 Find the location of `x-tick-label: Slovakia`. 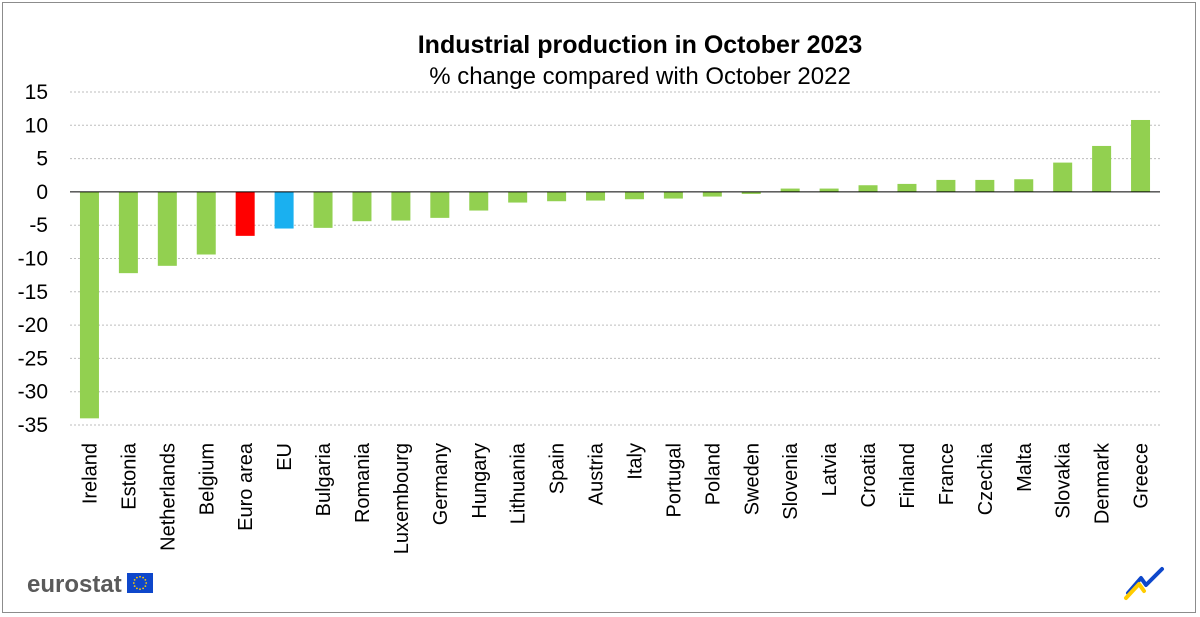

x-tick-label: Slovakia is located at coordinates (1064, 480).